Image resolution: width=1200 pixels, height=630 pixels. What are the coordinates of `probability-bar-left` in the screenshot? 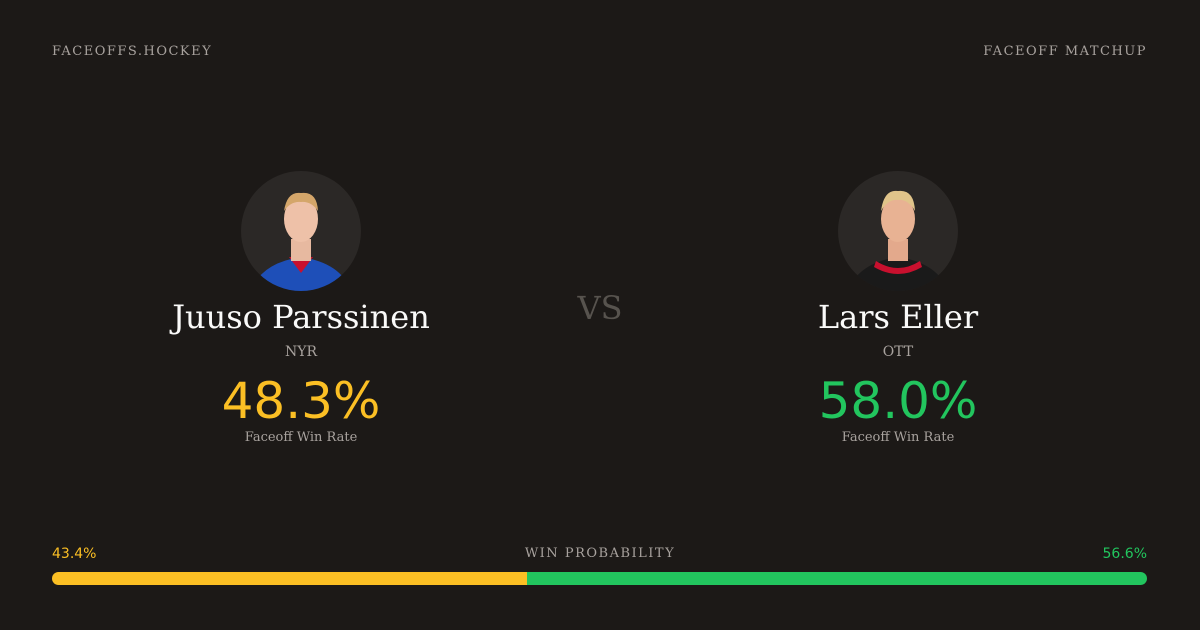 It's located at (290, 578).